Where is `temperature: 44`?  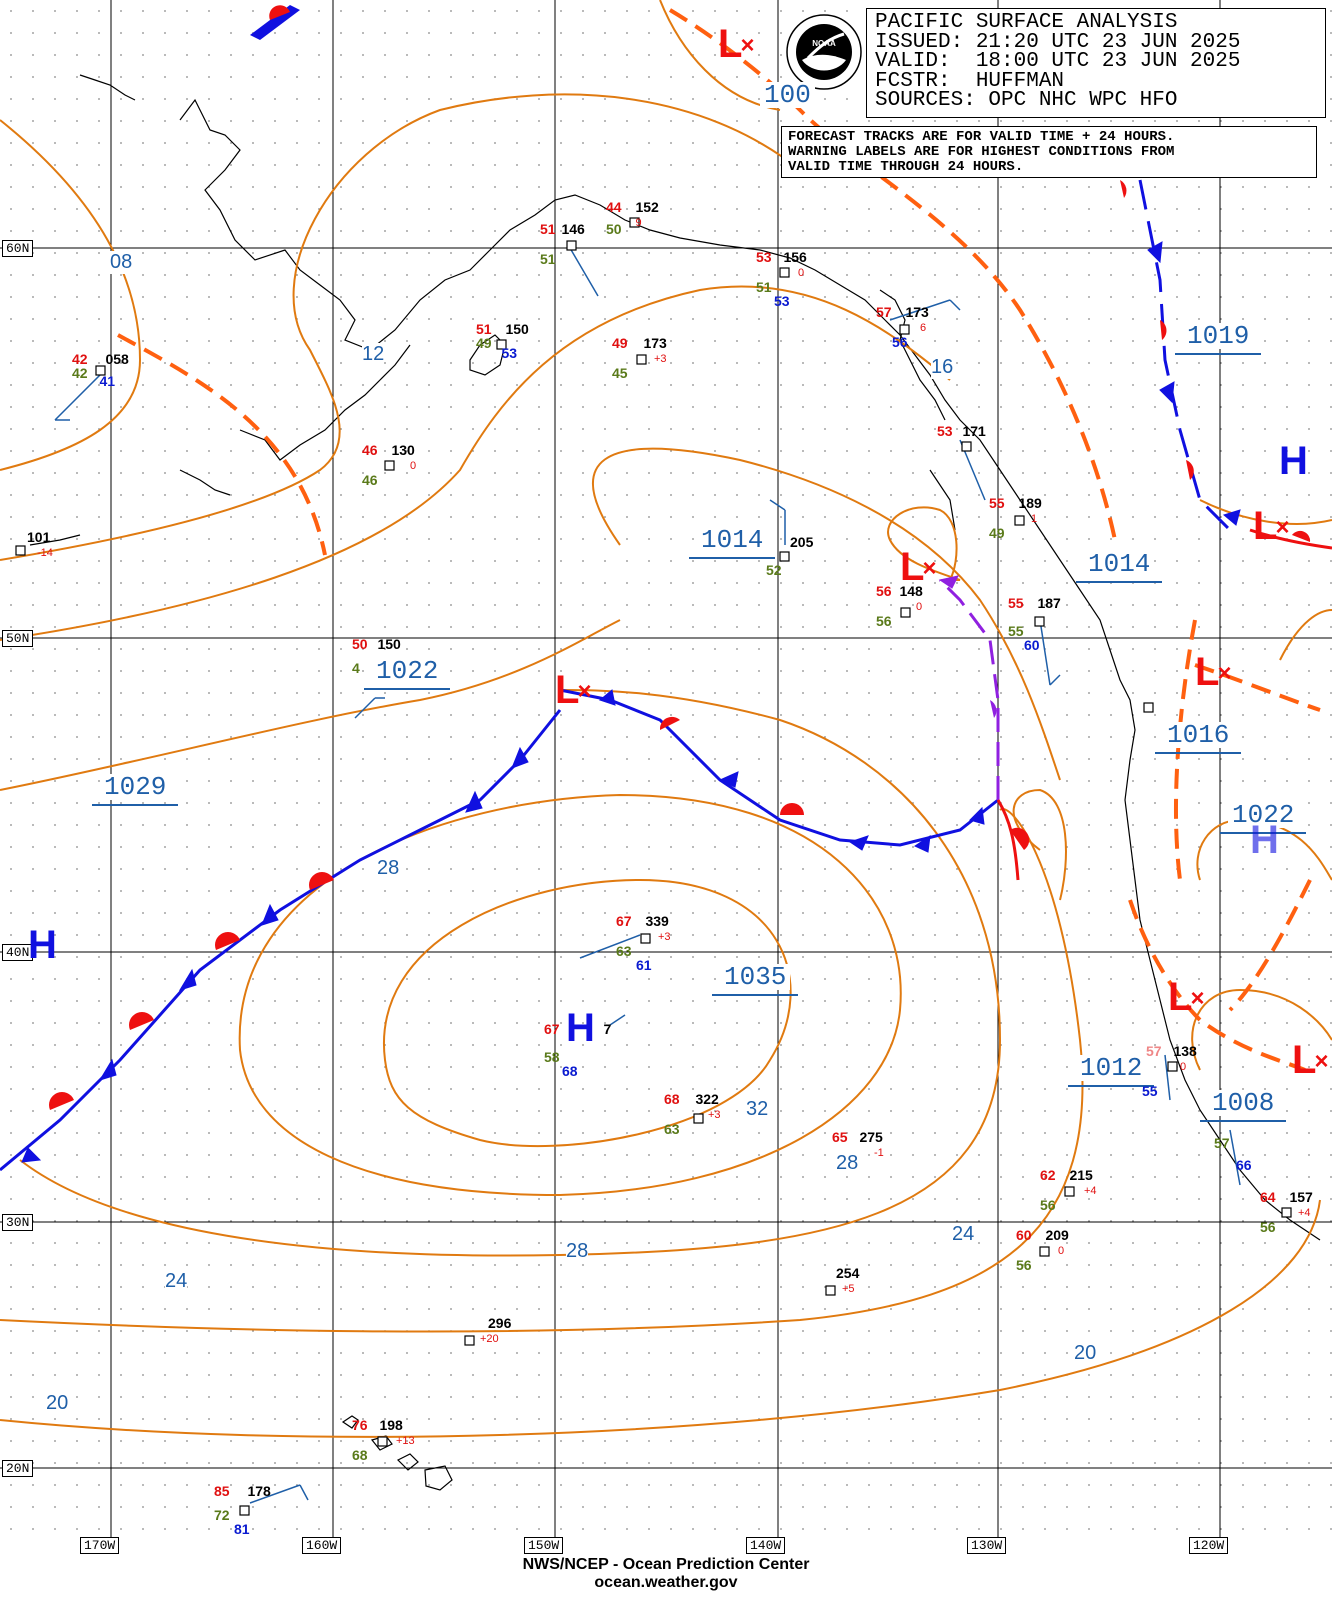
temperature: 44 is located at coordinates (614, 207).